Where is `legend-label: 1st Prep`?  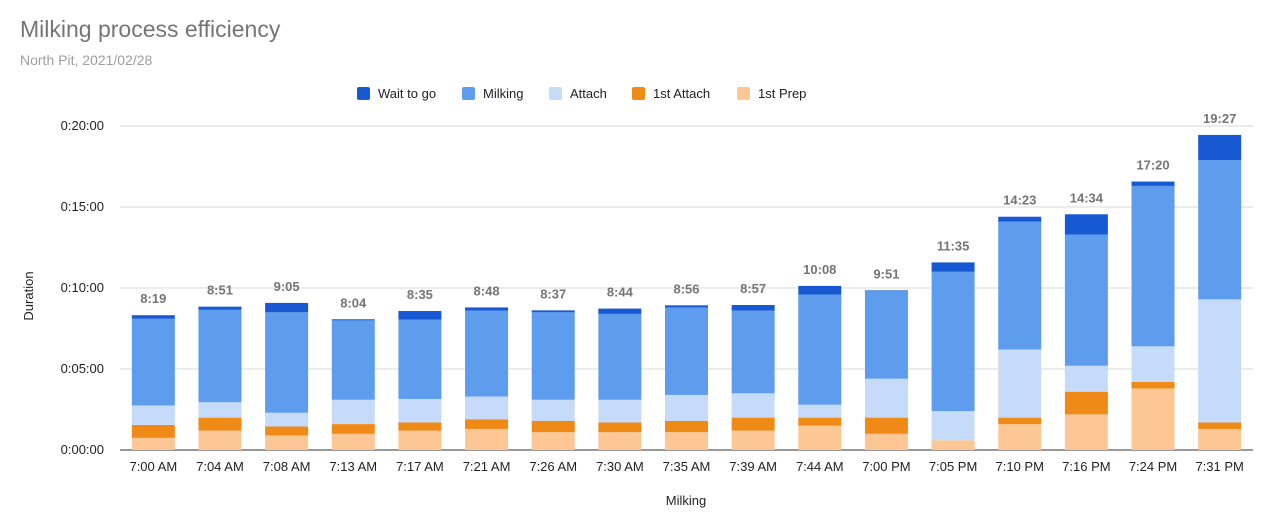
legend-label: 1st Prep is located at coordinates (782, 93).